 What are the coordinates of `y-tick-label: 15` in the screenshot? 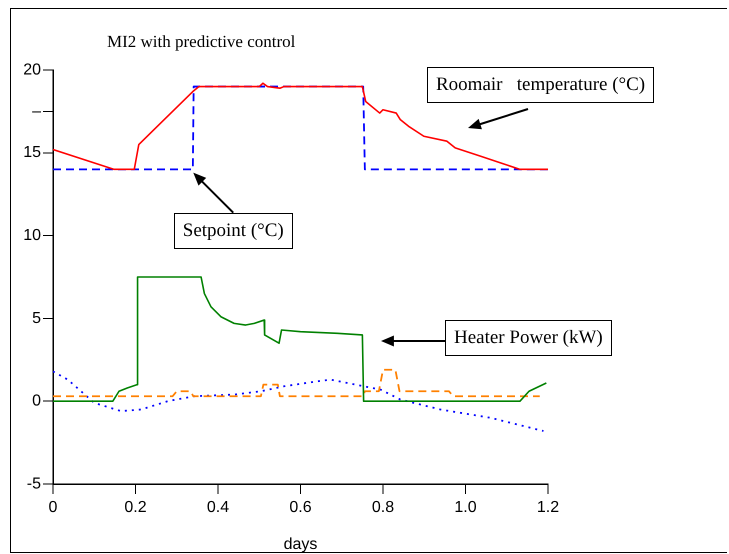 It's located at (32, 153).